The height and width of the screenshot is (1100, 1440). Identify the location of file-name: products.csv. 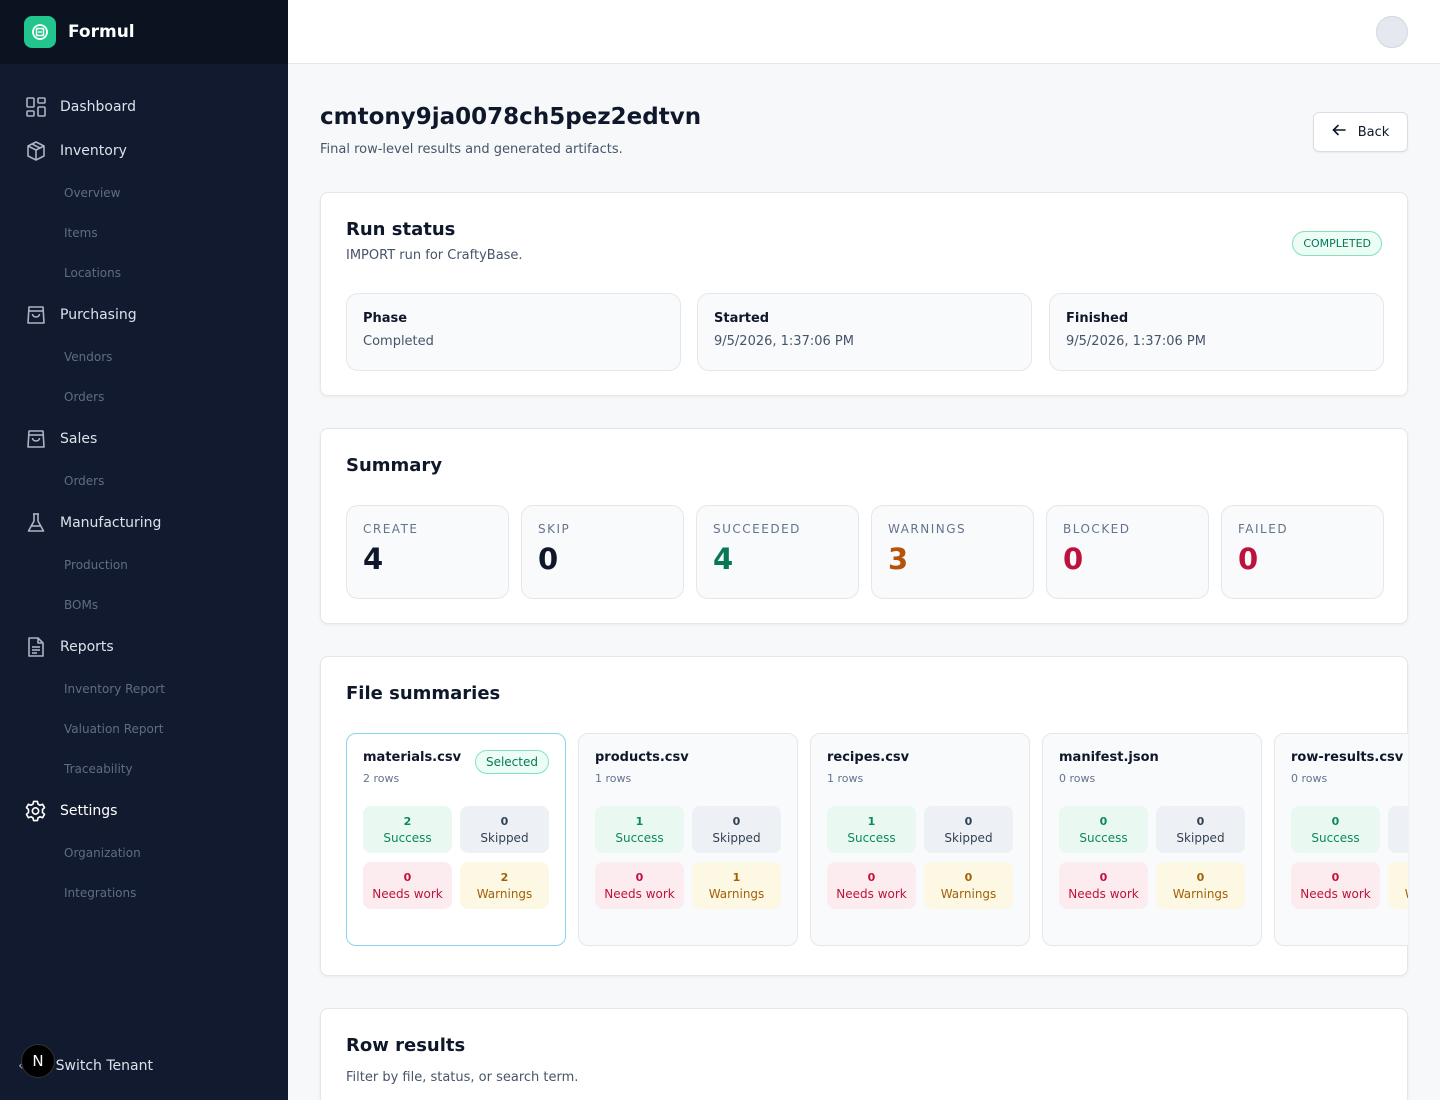
(642, 757).